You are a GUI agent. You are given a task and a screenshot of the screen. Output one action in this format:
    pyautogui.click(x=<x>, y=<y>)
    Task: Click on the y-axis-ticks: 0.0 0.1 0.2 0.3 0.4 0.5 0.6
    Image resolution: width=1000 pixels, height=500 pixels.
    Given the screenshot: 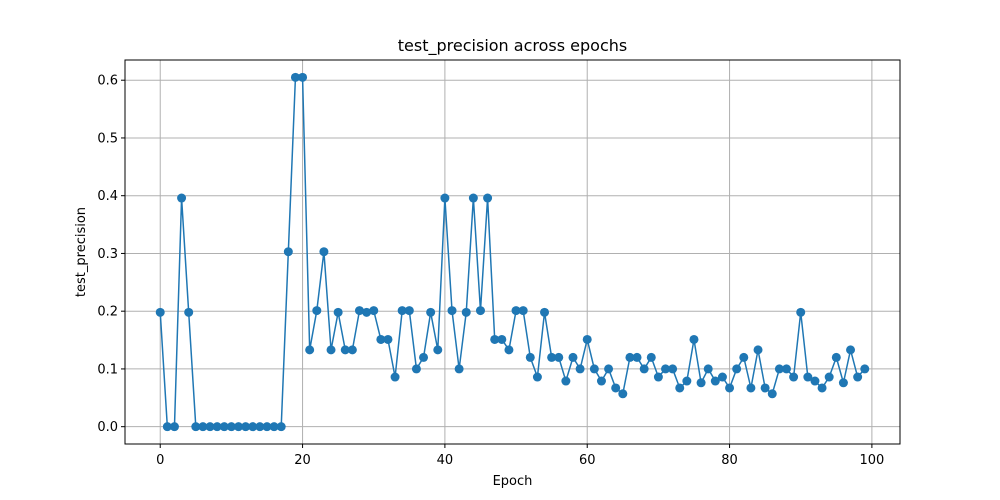 What is the action you would take?
    pyautogui.click(x=111, y=254)
    